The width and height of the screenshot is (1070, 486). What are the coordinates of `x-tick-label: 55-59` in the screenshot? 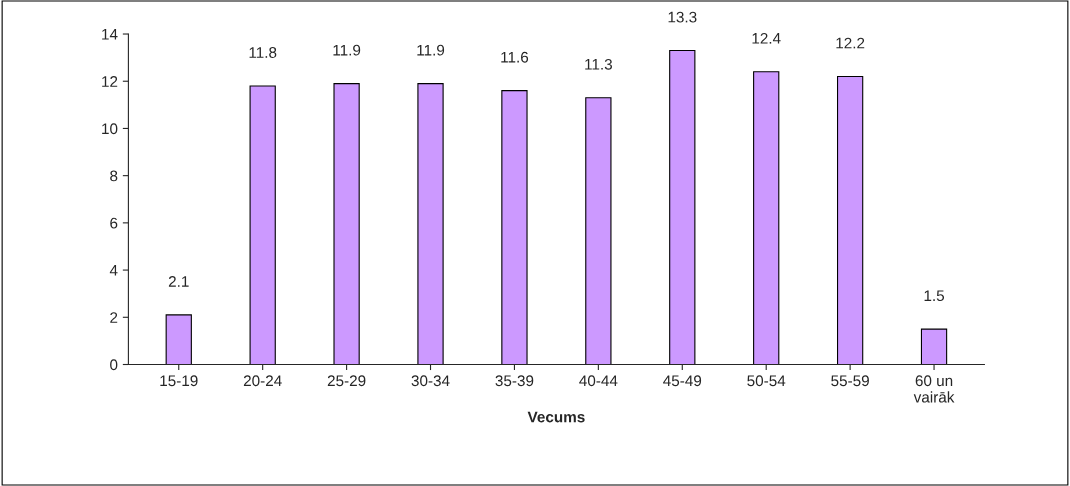 It's located at (850, 381).